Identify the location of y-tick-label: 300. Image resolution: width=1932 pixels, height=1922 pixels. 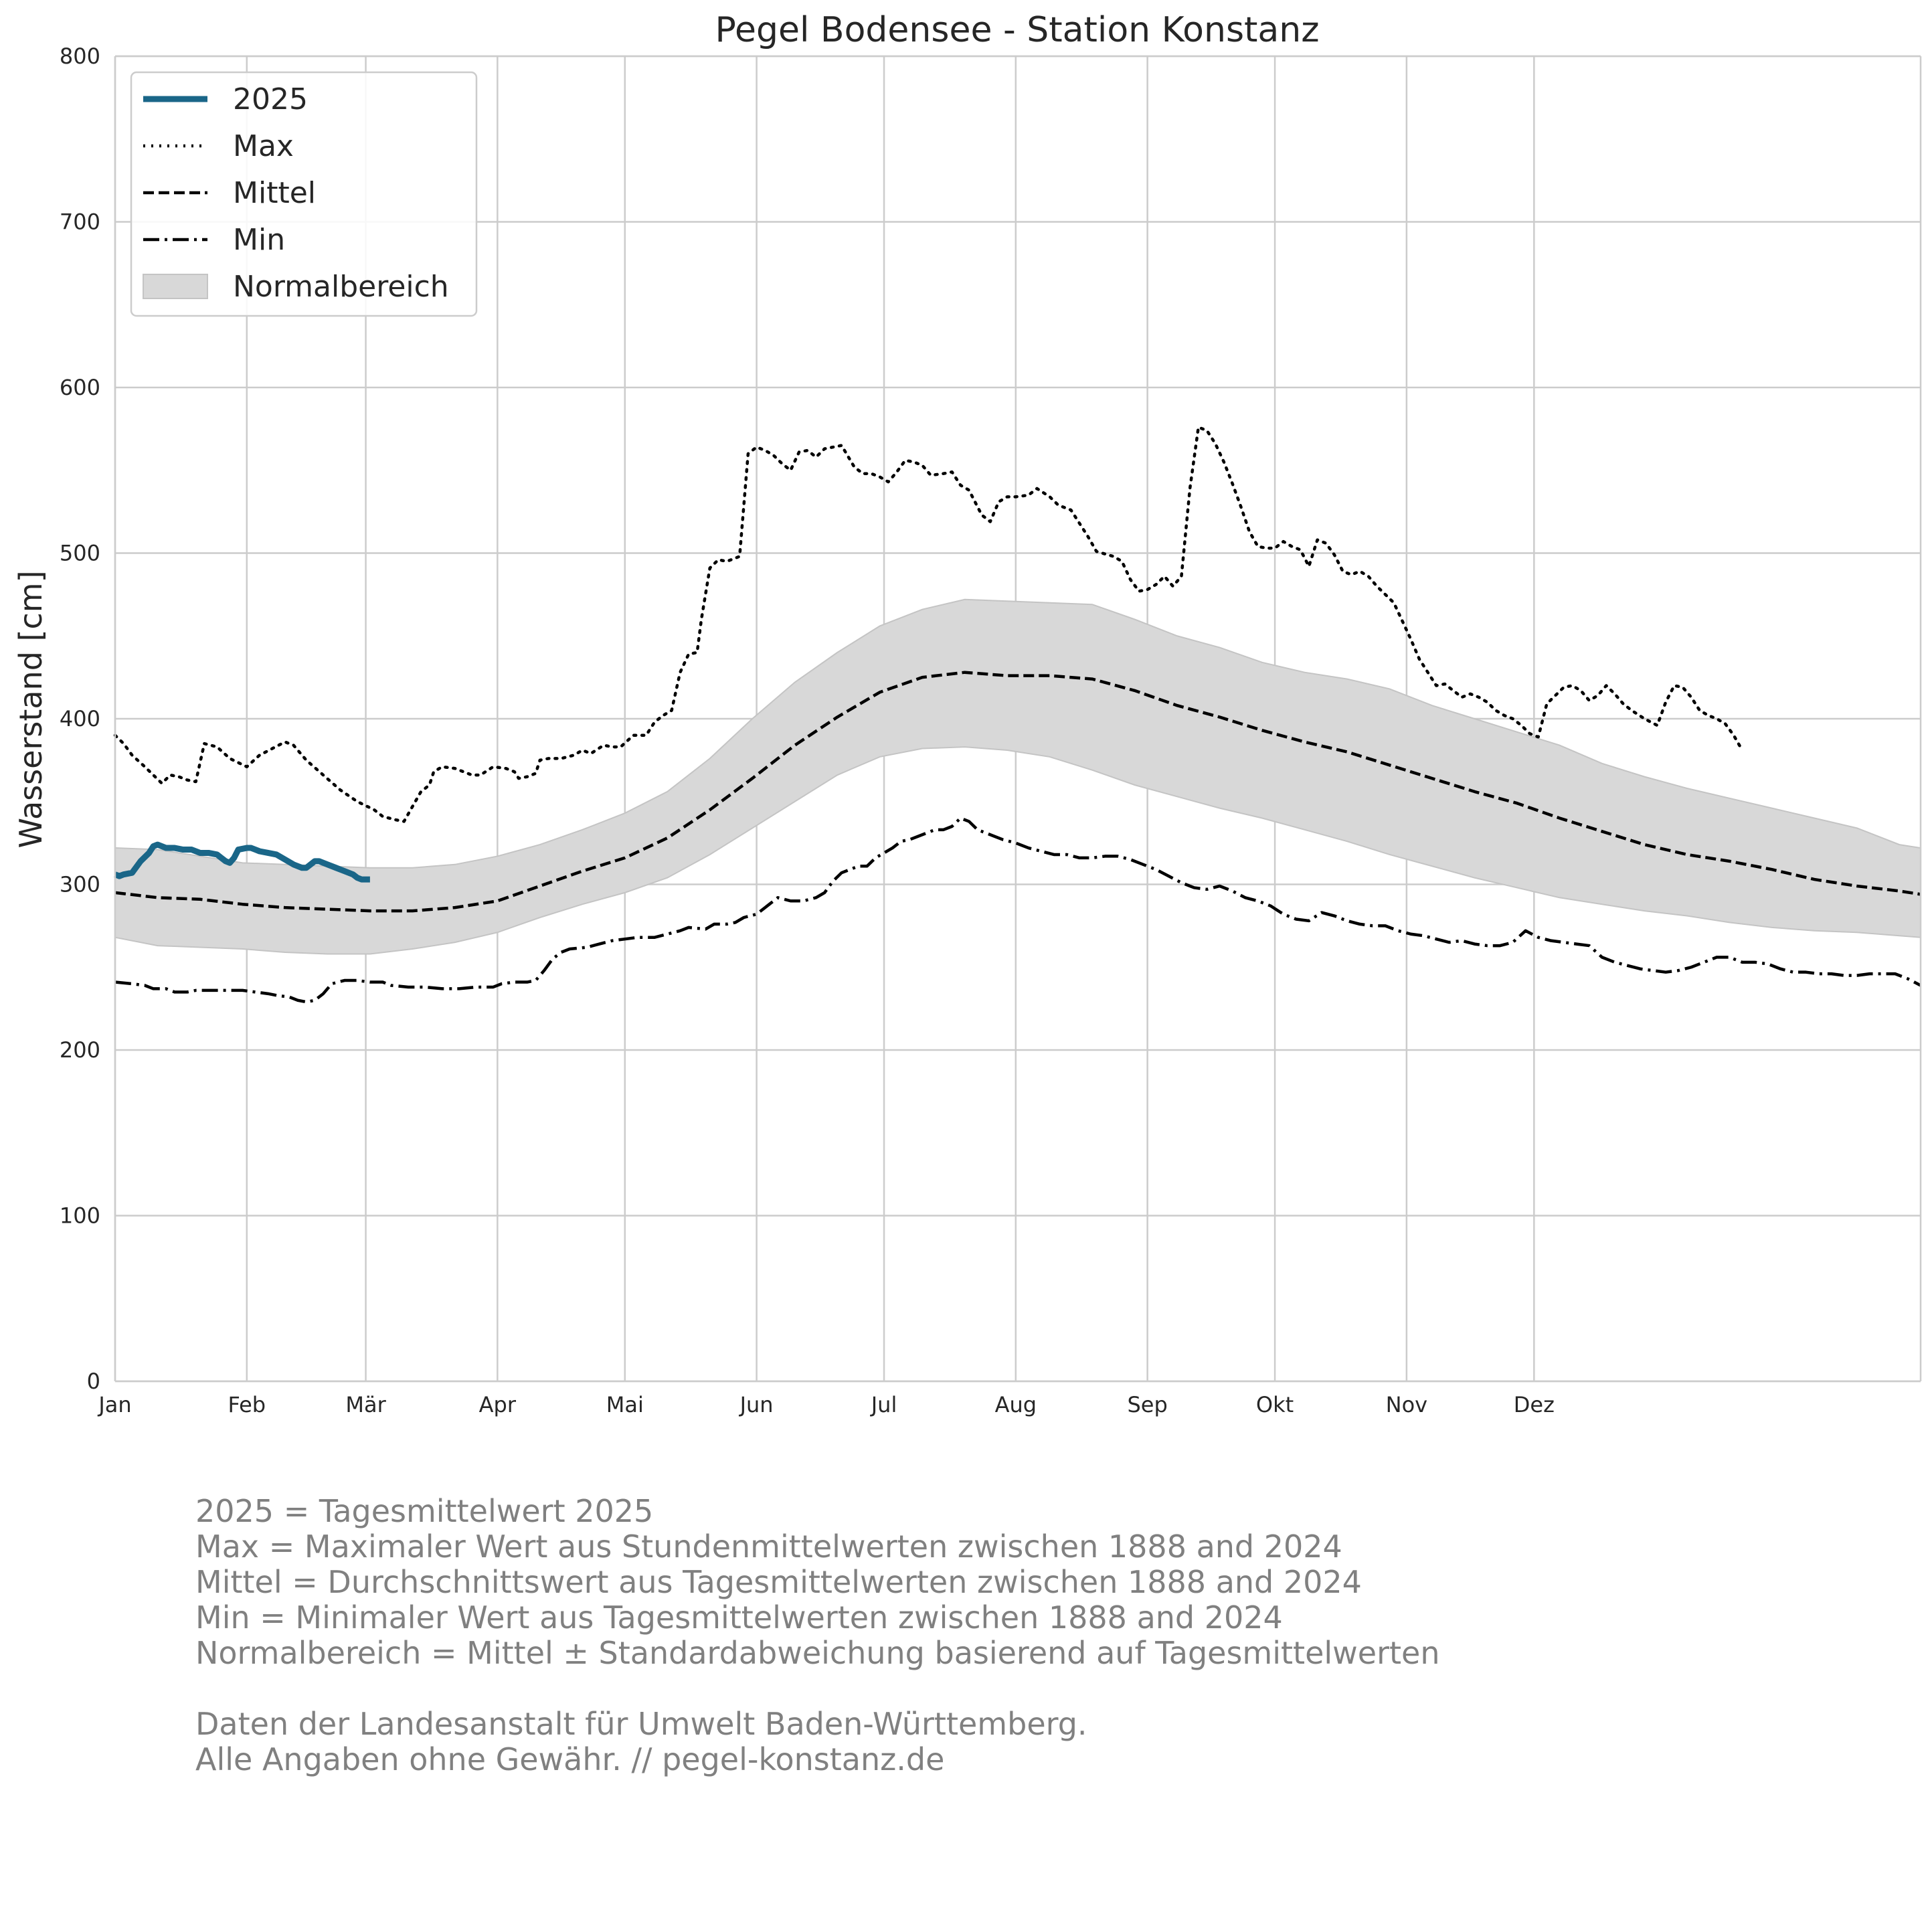
(80, 884).